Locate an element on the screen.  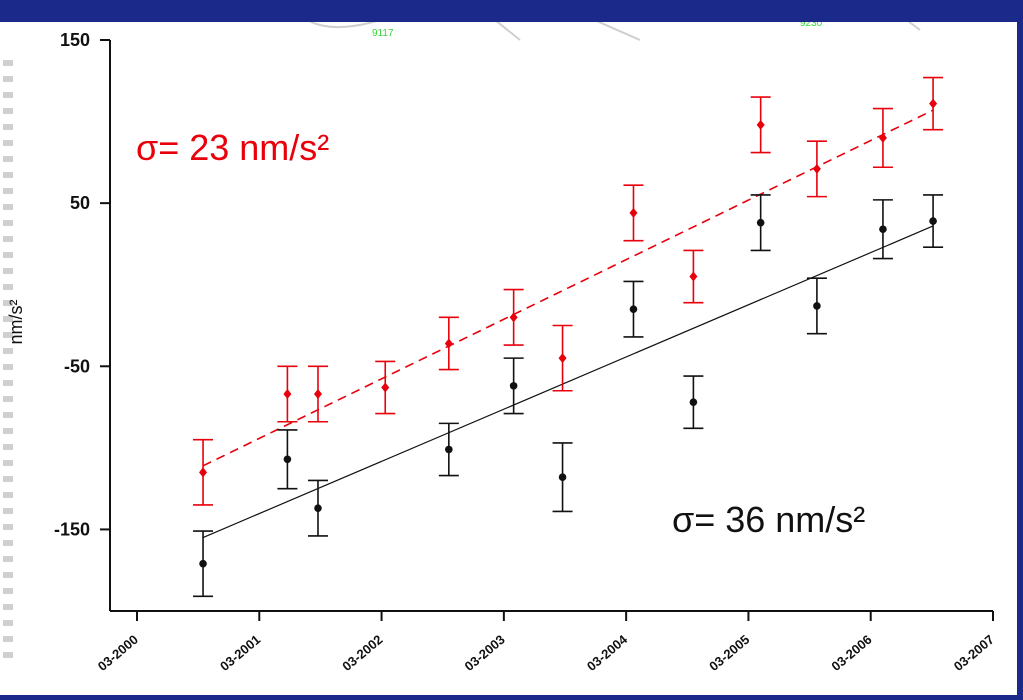
black-sigma-annotation: σ= 36 nm/s² is located at coordinates (768, 519).